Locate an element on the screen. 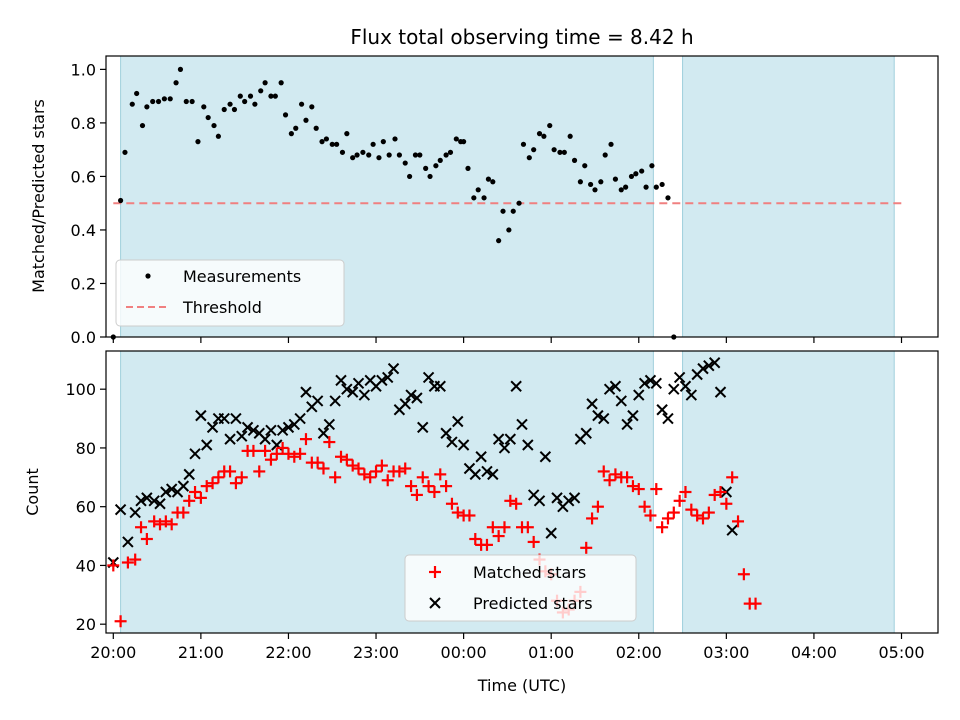  bottom-legend: Matched stars Predicted stars is located at coordinates (520, 588).